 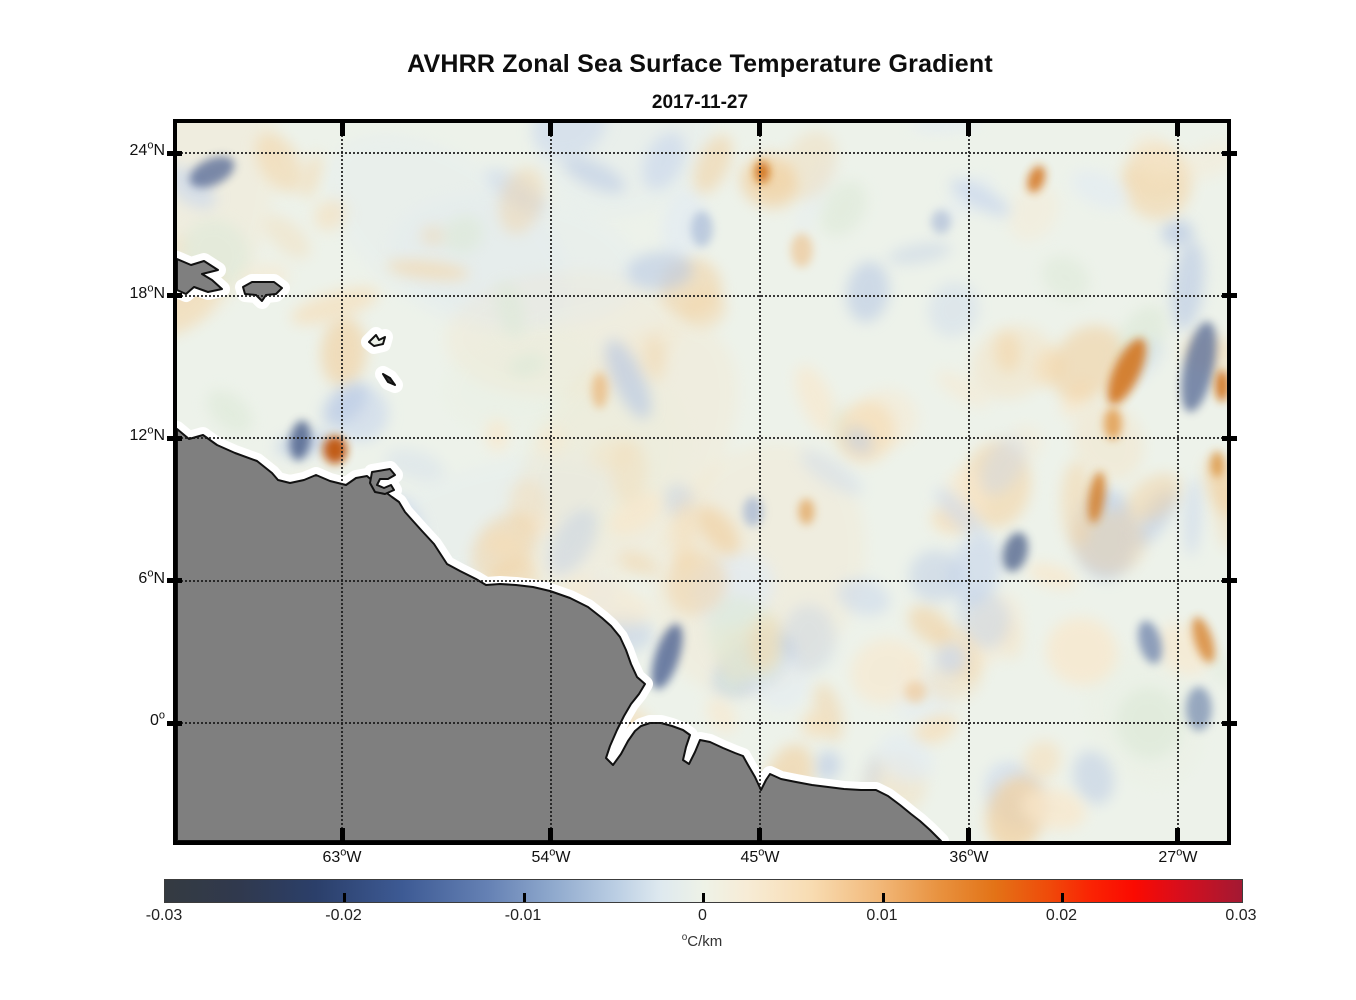 I want to click on tick-number: 45, so click(x=749, y=857).